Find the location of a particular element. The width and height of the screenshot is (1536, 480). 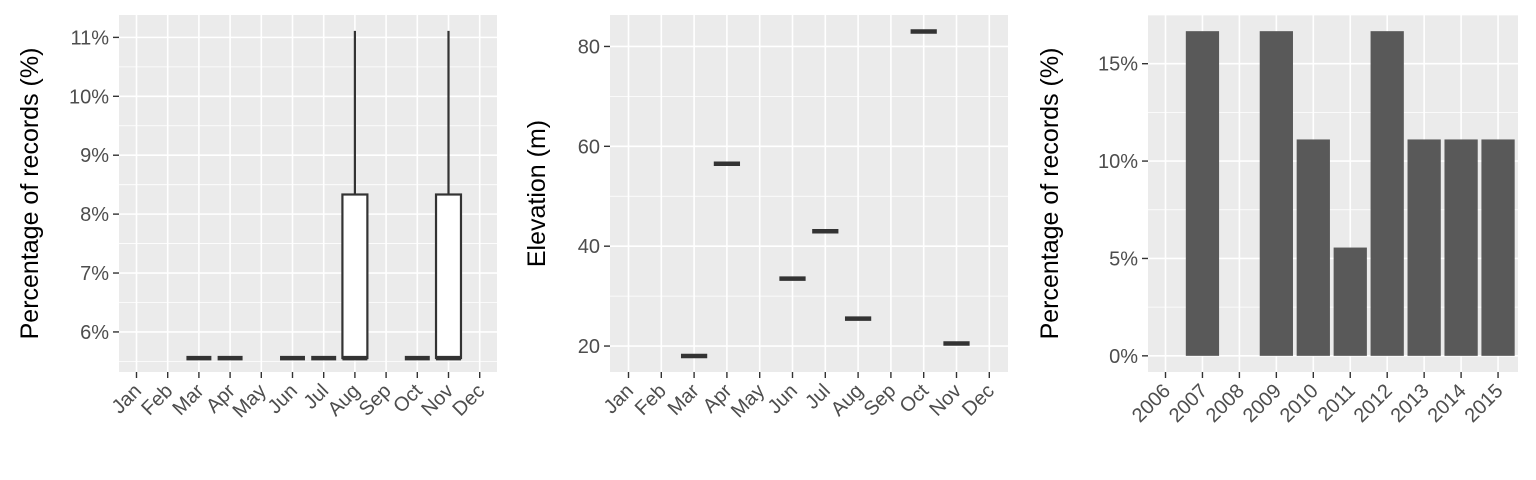

x-tick-label: 2014 is located at coordinates (1447, 403).